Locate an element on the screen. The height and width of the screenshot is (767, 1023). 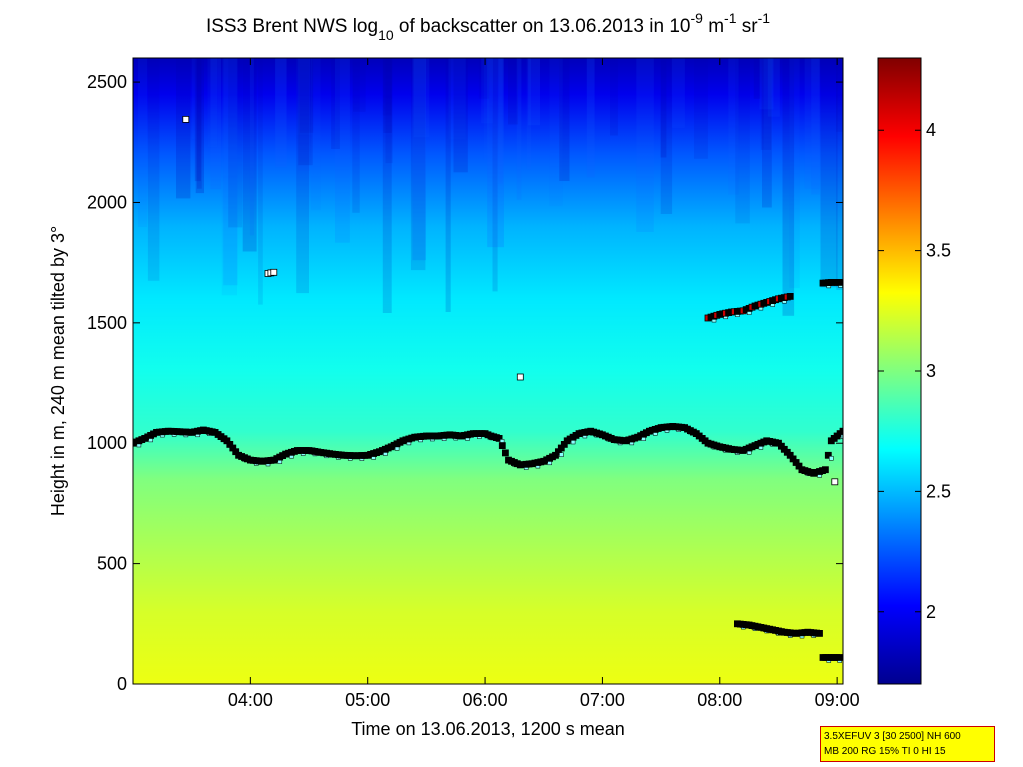
y-tick-label: 0 is located at coordinates (122, 684).